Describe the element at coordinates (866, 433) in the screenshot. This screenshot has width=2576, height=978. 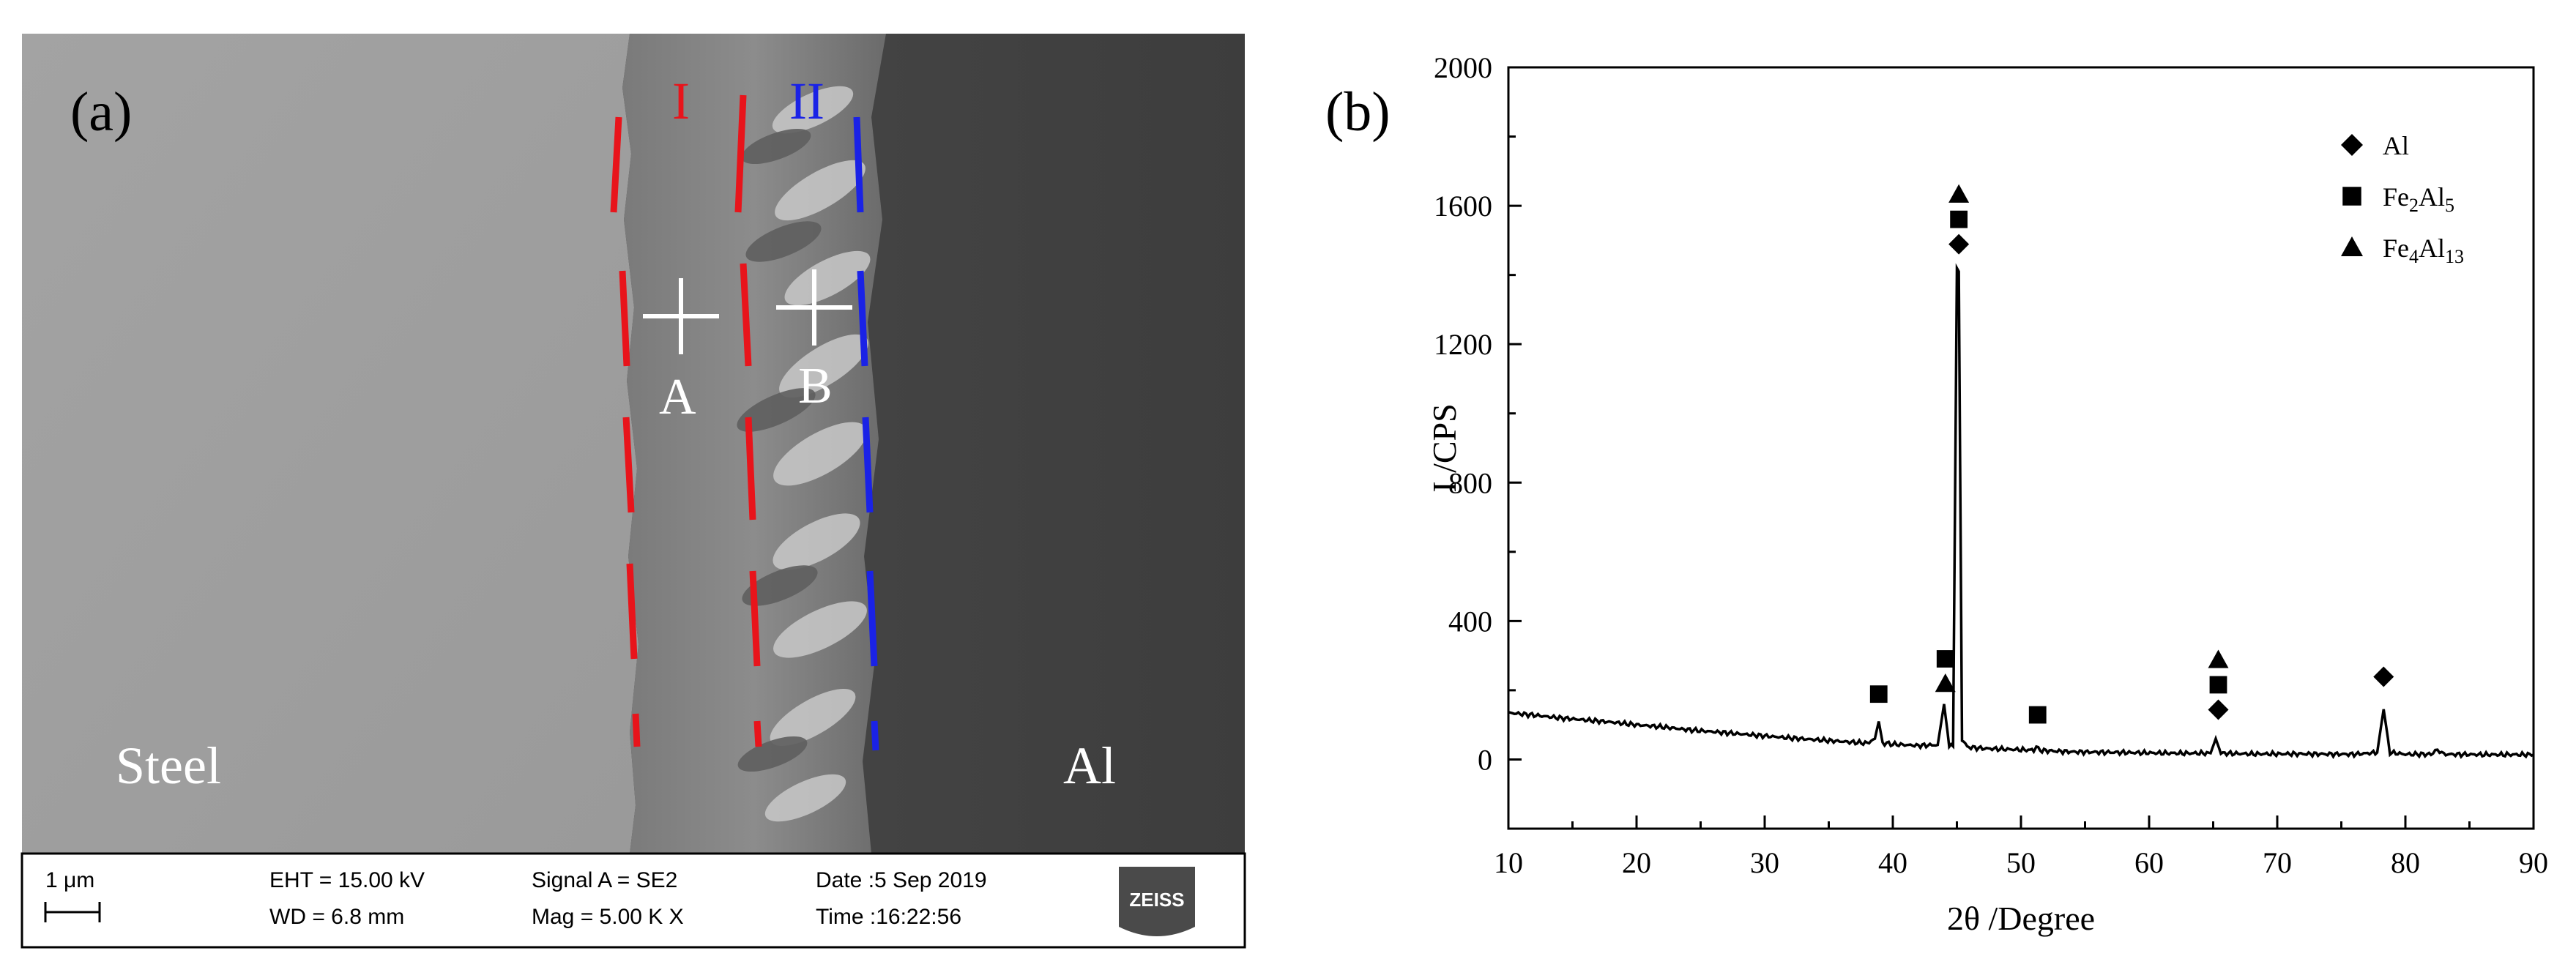
I see `zone2-boundary-lines` at that location.